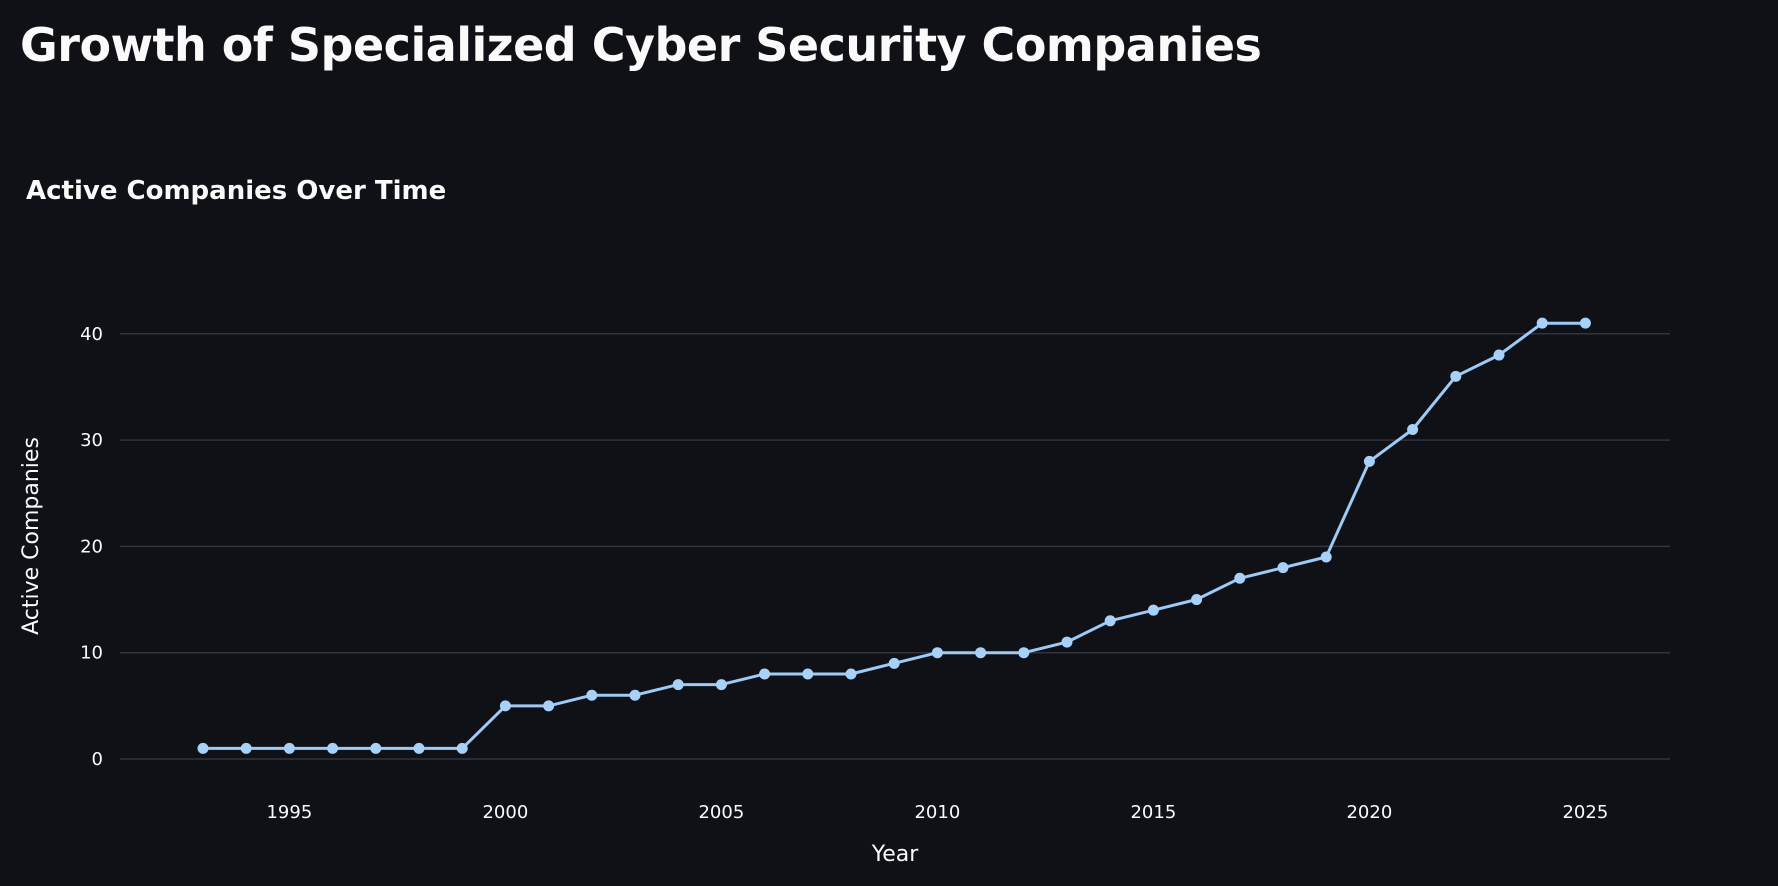 The height and width of the screenshot is (886, 1778). What do you see at coordinates (289, 812) in the screenshot?
I see `x-tick-label: 1995` at bounding box center [289, 812].